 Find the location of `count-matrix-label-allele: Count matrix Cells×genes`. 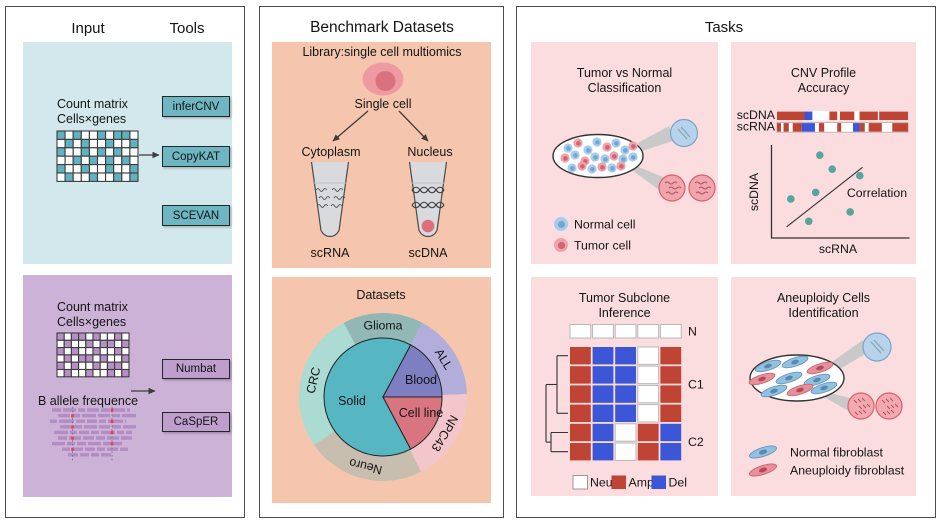

count-matrix-label-allele: Count matrix Cells×genes is located at coordinates (92, 314).